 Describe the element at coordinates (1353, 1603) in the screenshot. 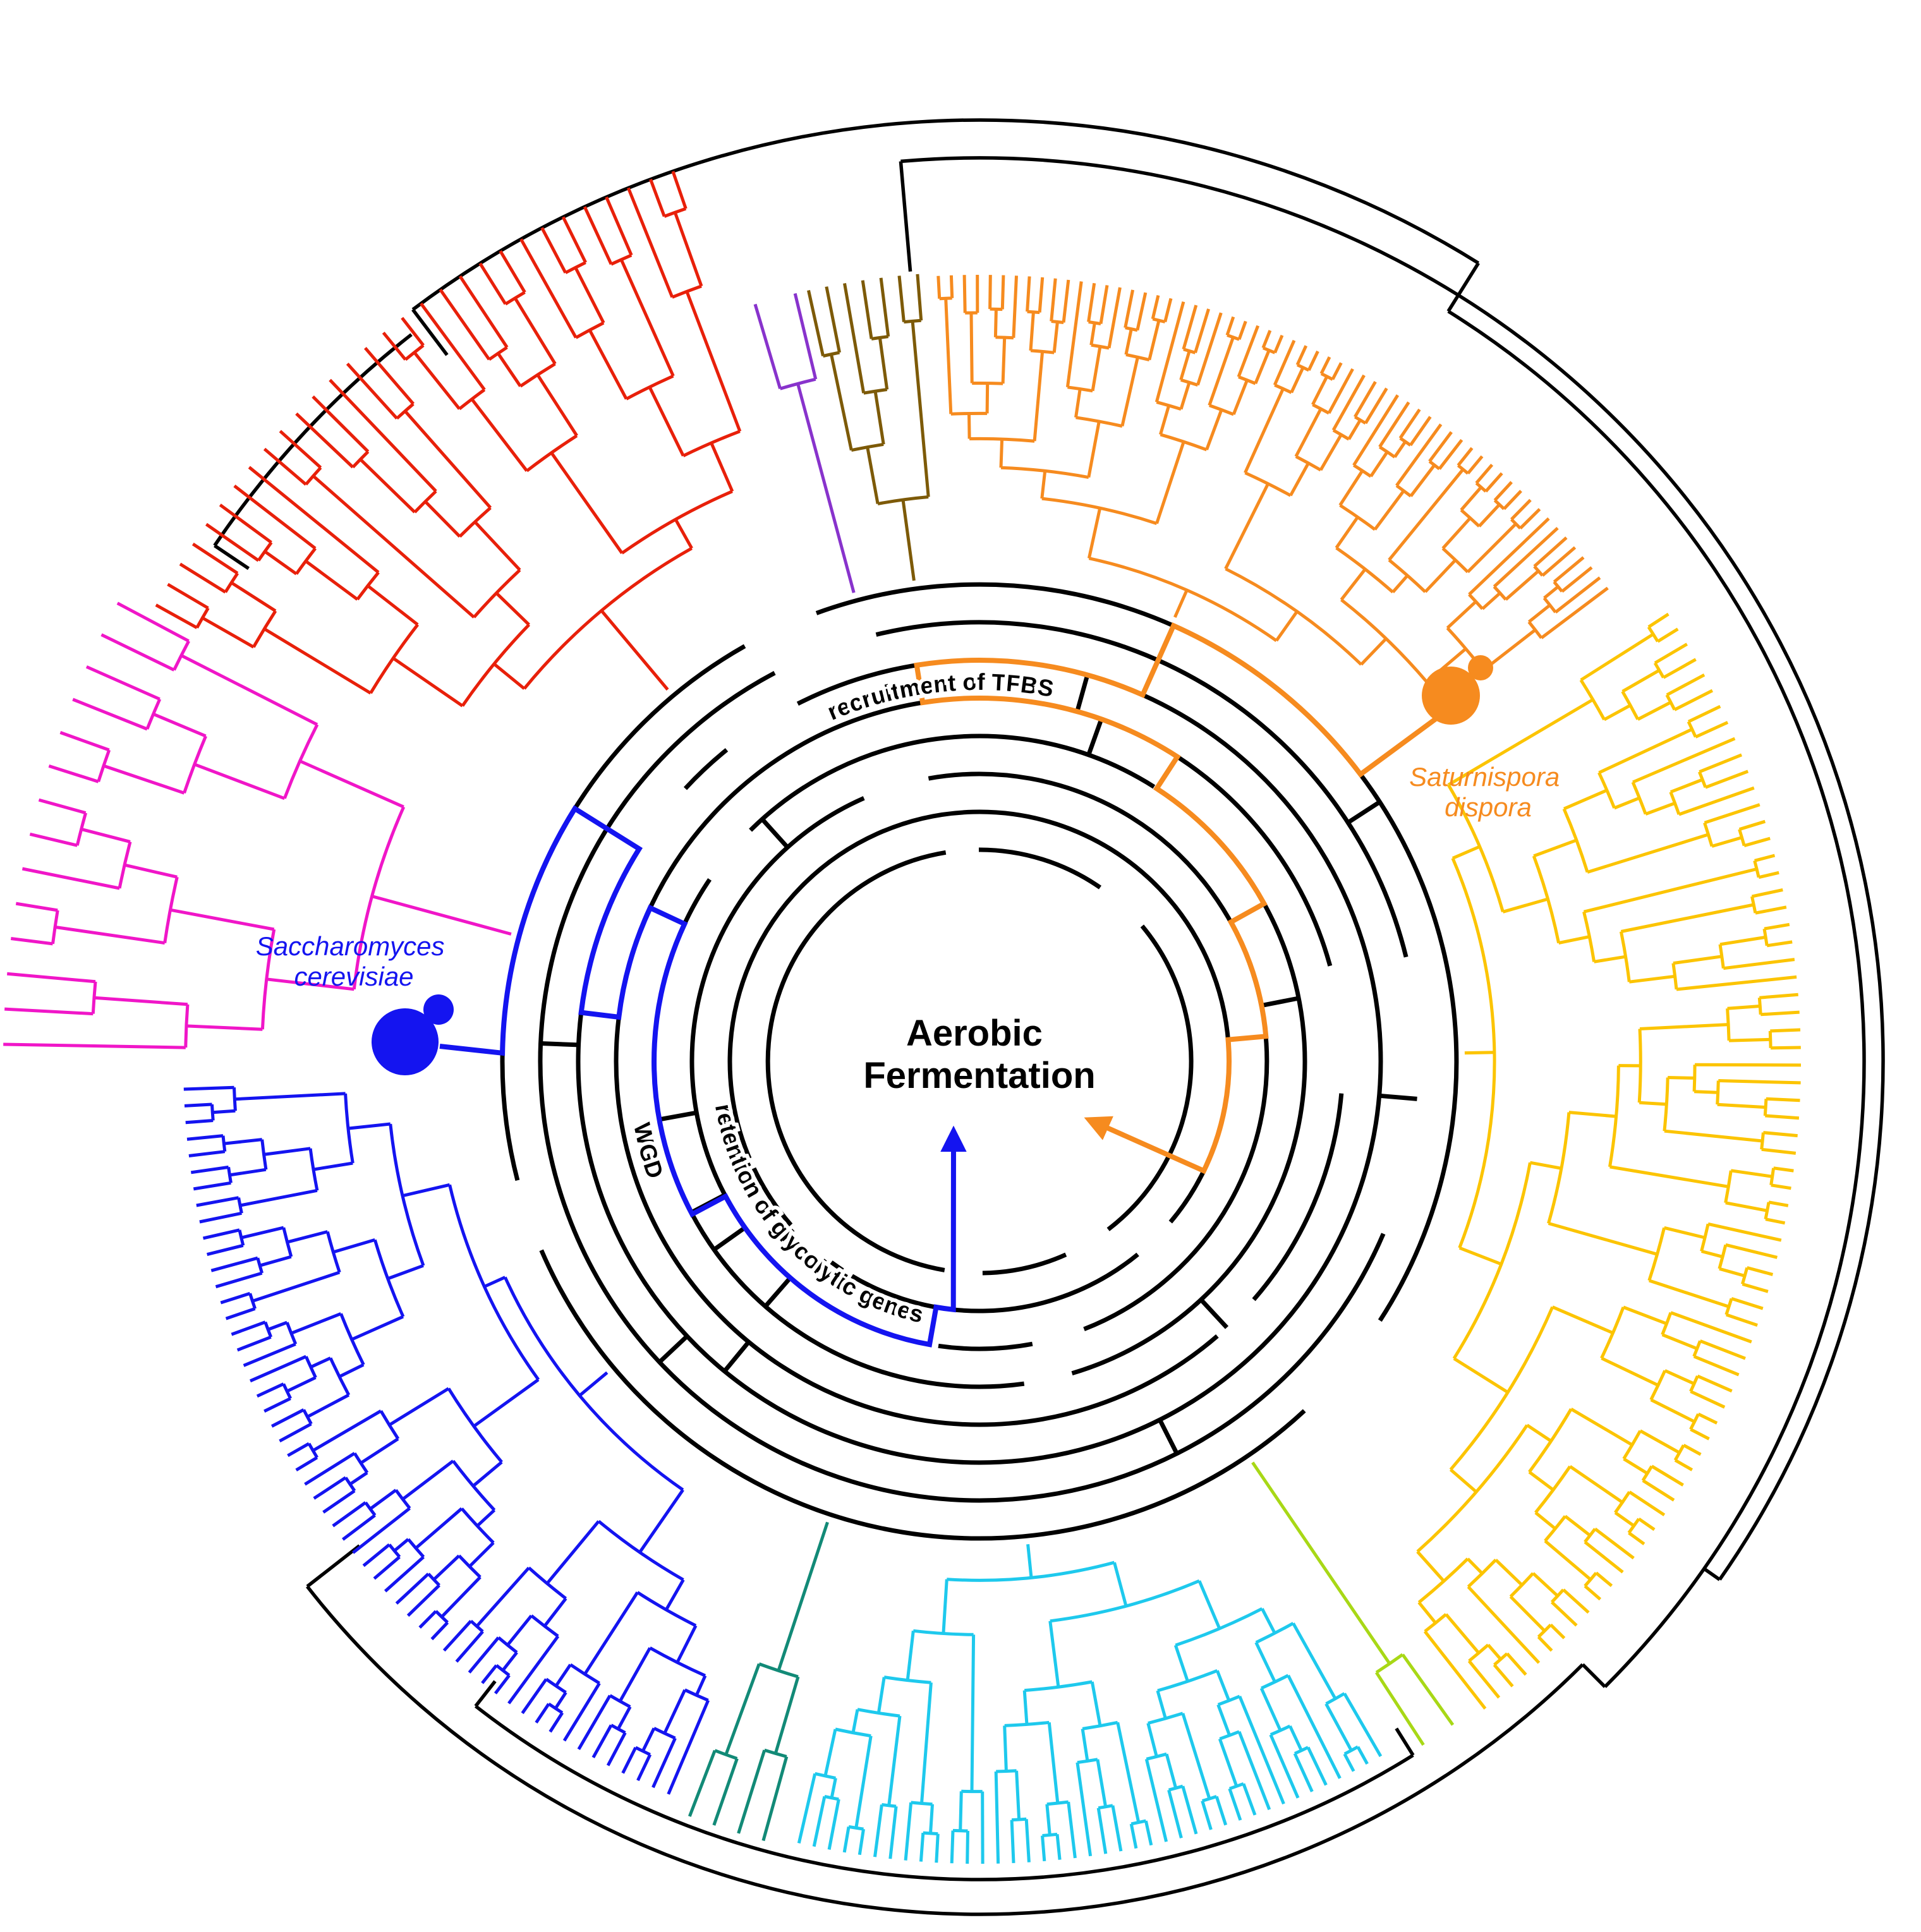

I see `clade-yellow-green` at that location.